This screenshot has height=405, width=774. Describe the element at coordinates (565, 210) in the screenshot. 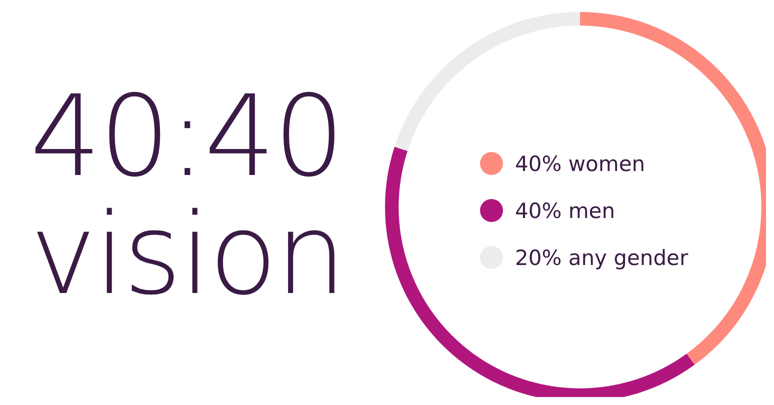

I see `legend-label: 40% men` at that location.